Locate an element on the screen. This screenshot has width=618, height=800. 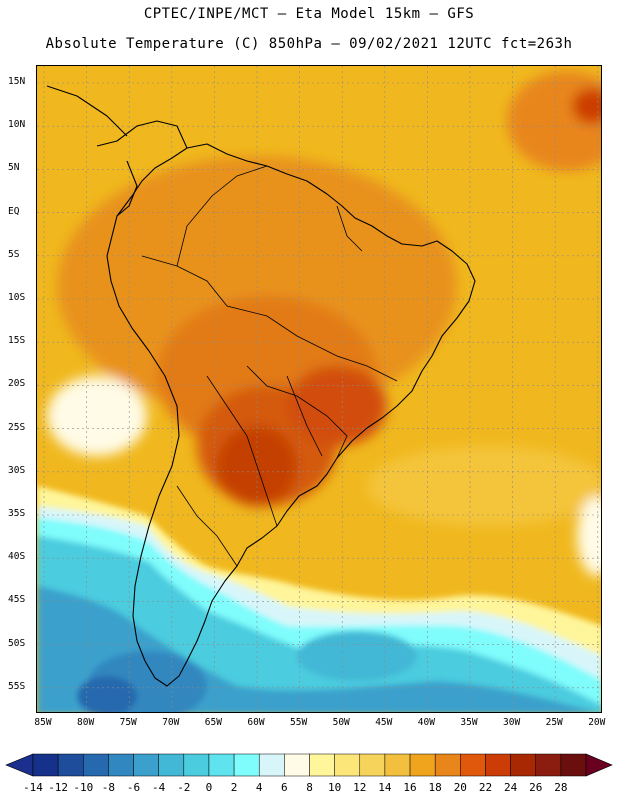
colorbar-tick-label: 18 is located at coordinates (435, 787).